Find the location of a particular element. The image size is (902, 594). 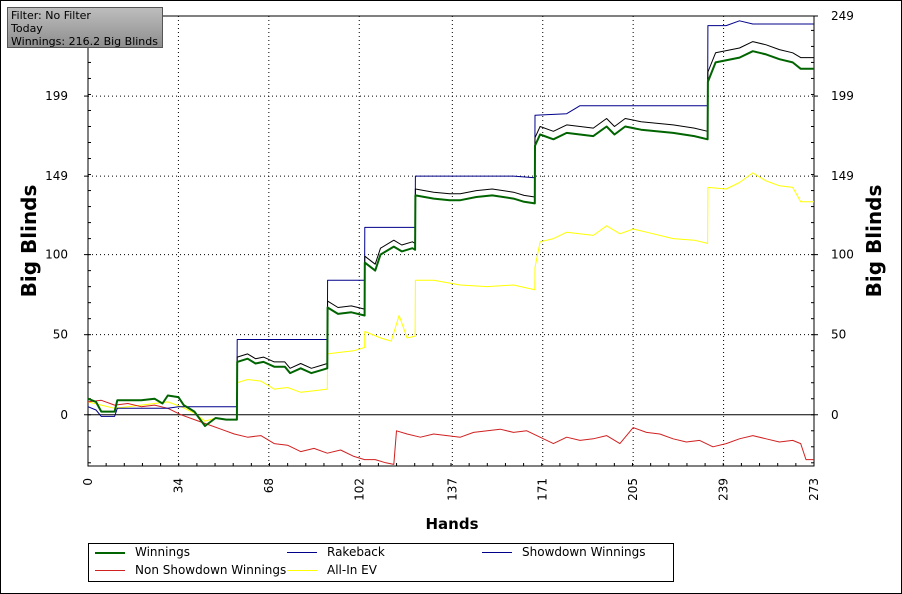

legend-swatch-rakeback is located at coordinates (302, 552).